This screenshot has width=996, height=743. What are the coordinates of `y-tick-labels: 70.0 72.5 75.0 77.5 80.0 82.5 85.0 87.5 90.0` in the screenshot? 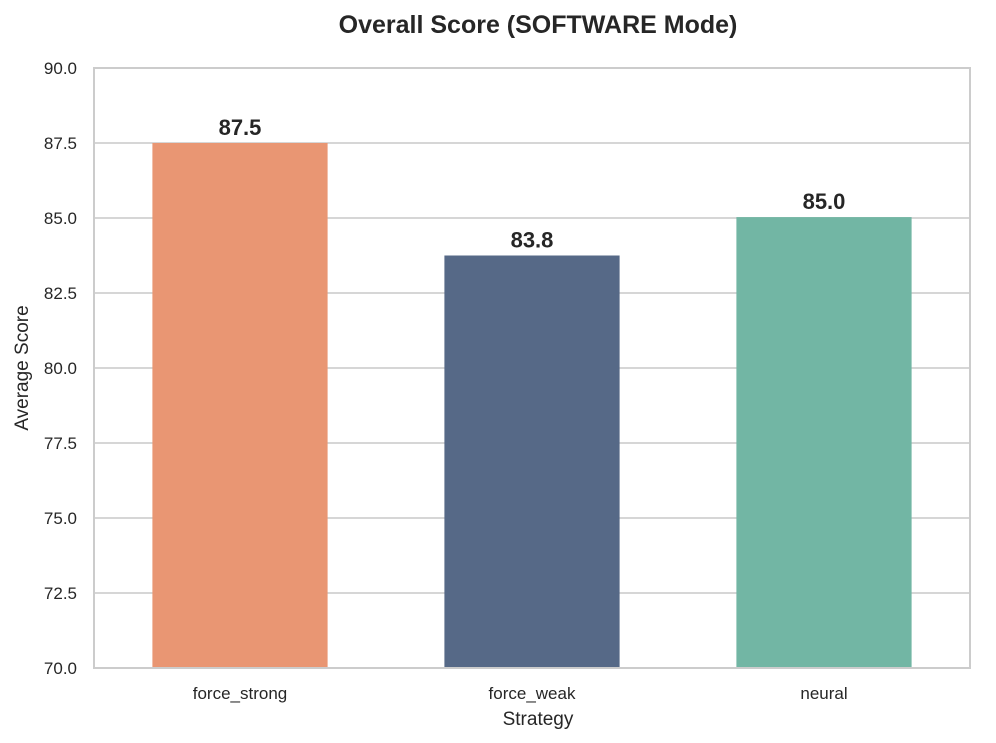 It's located at (60, 368).